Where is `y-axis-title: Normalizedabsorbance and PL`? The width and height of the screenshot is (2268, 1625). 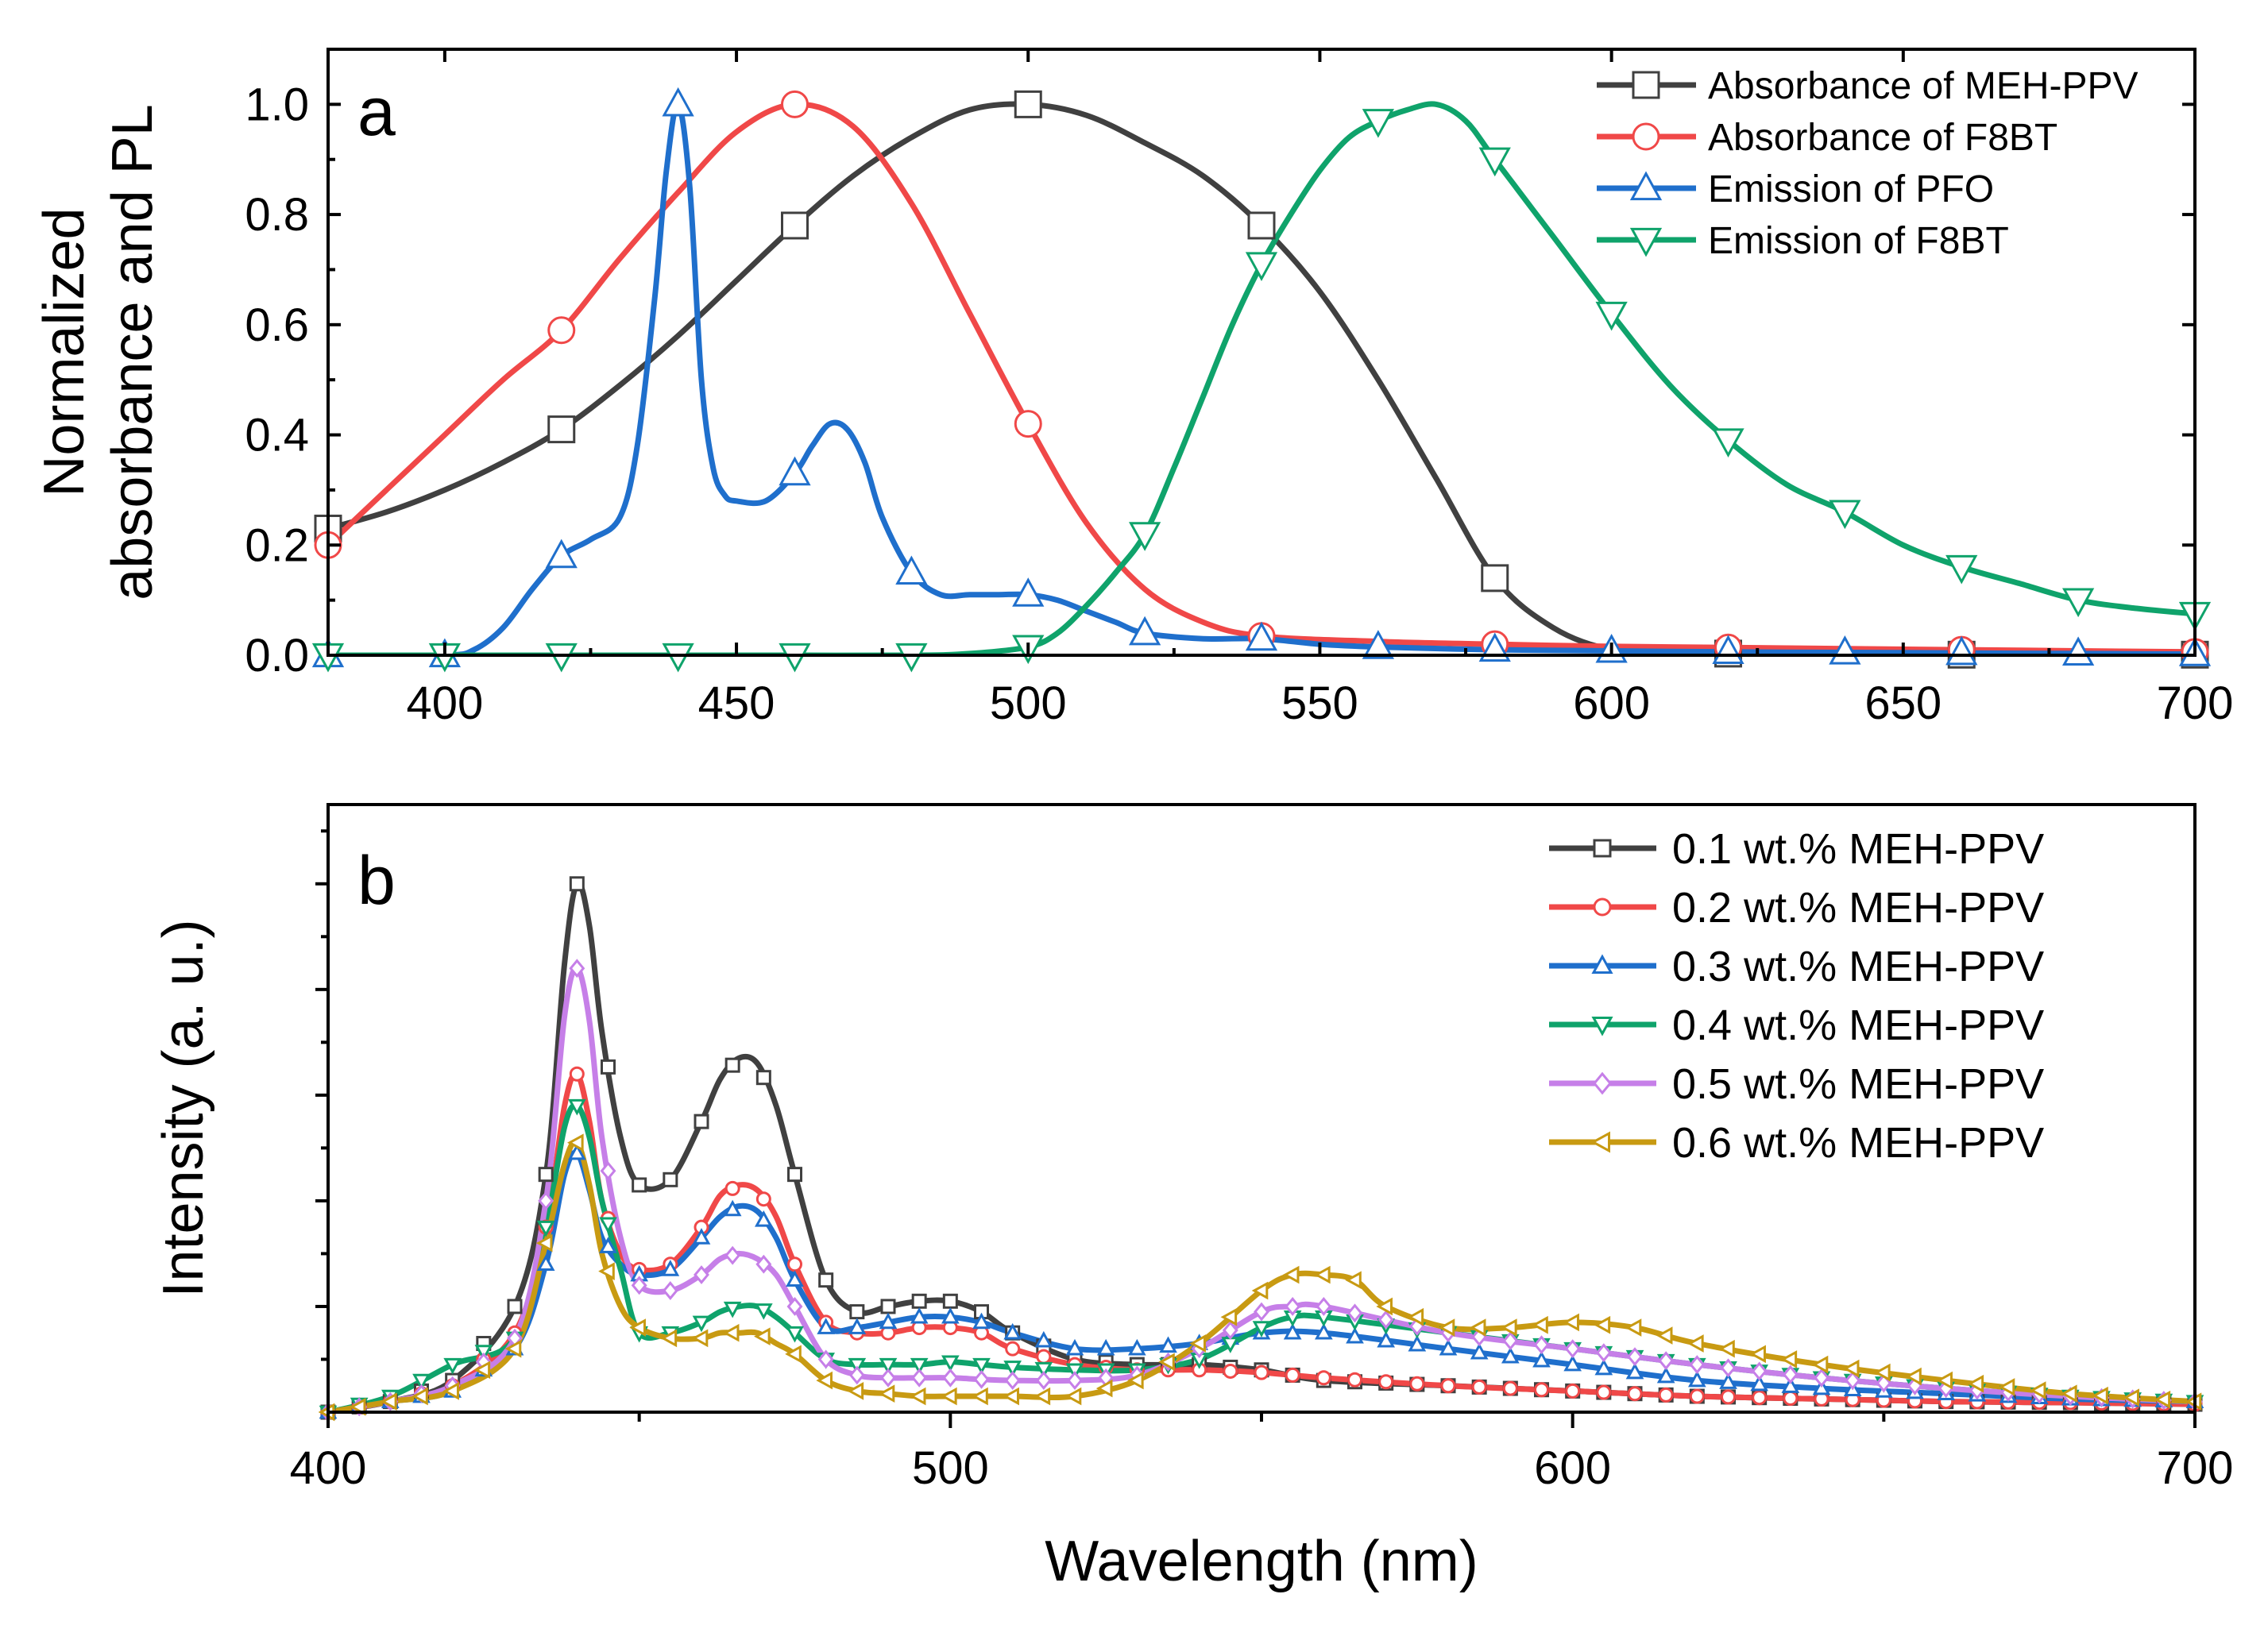
y-axis-title: Normalizedabsorbance and PL is located at coordinates (98, 352).